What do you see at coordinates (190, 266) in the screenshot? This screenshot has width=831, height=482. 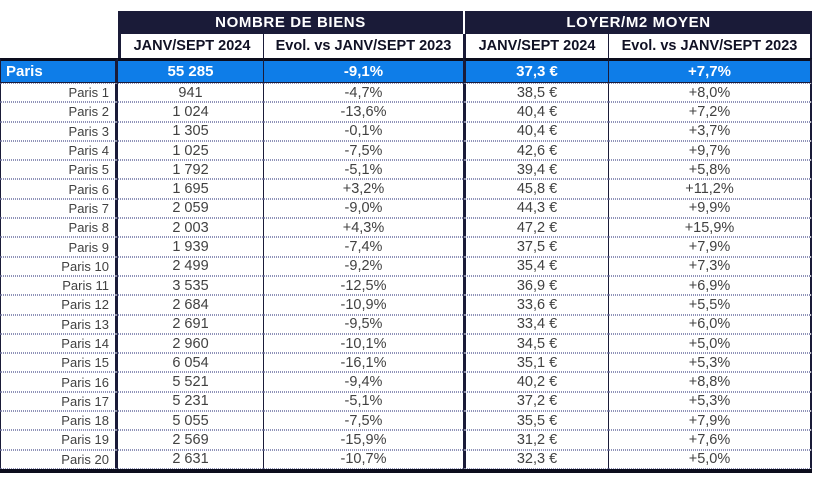 I see `cell-nb-biens: 2 499` at bounding box center [190, 266].